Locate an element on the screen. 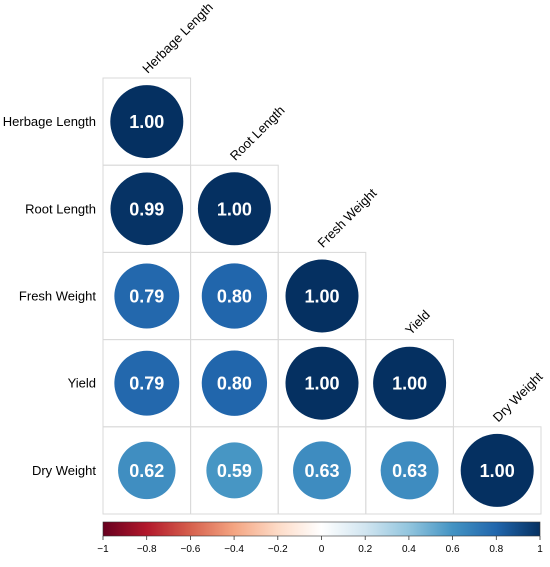 The height and width of the screenshot is (567, 550). data-label-yield-root-length: 0.80 is located at coordinates (234, 384).